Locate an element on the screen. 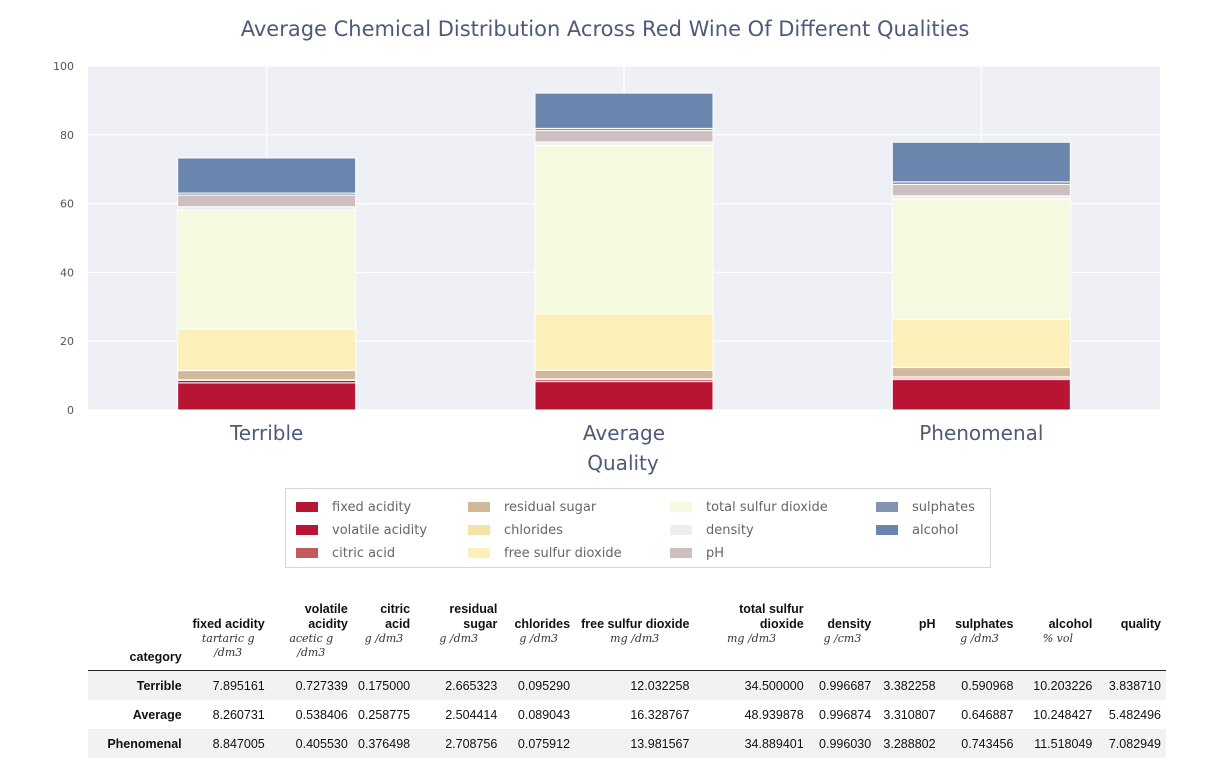 The height and width of the screenshot is (780, 1227). table-cell: 3.382258 is located at coordinates (908, 685).